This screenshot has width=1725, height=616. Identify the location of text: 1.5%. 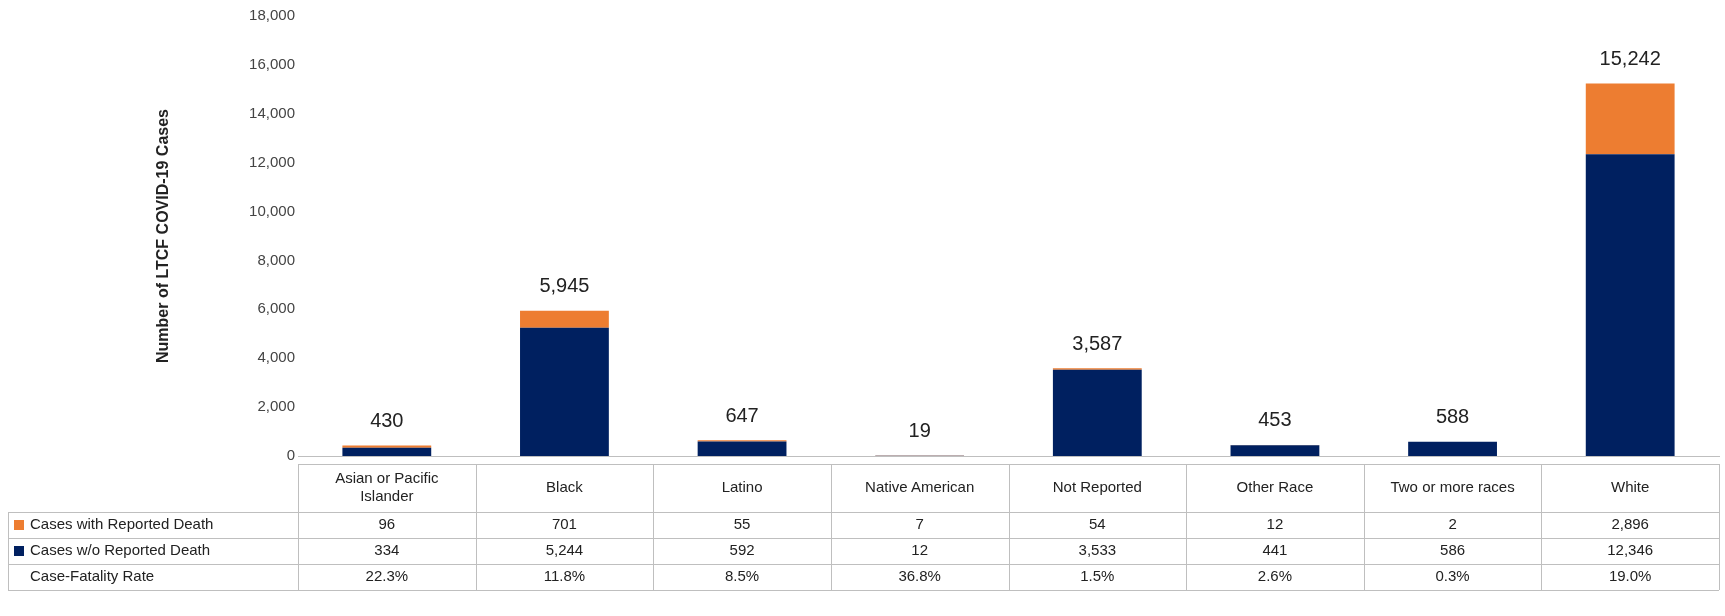
(1097, 576).